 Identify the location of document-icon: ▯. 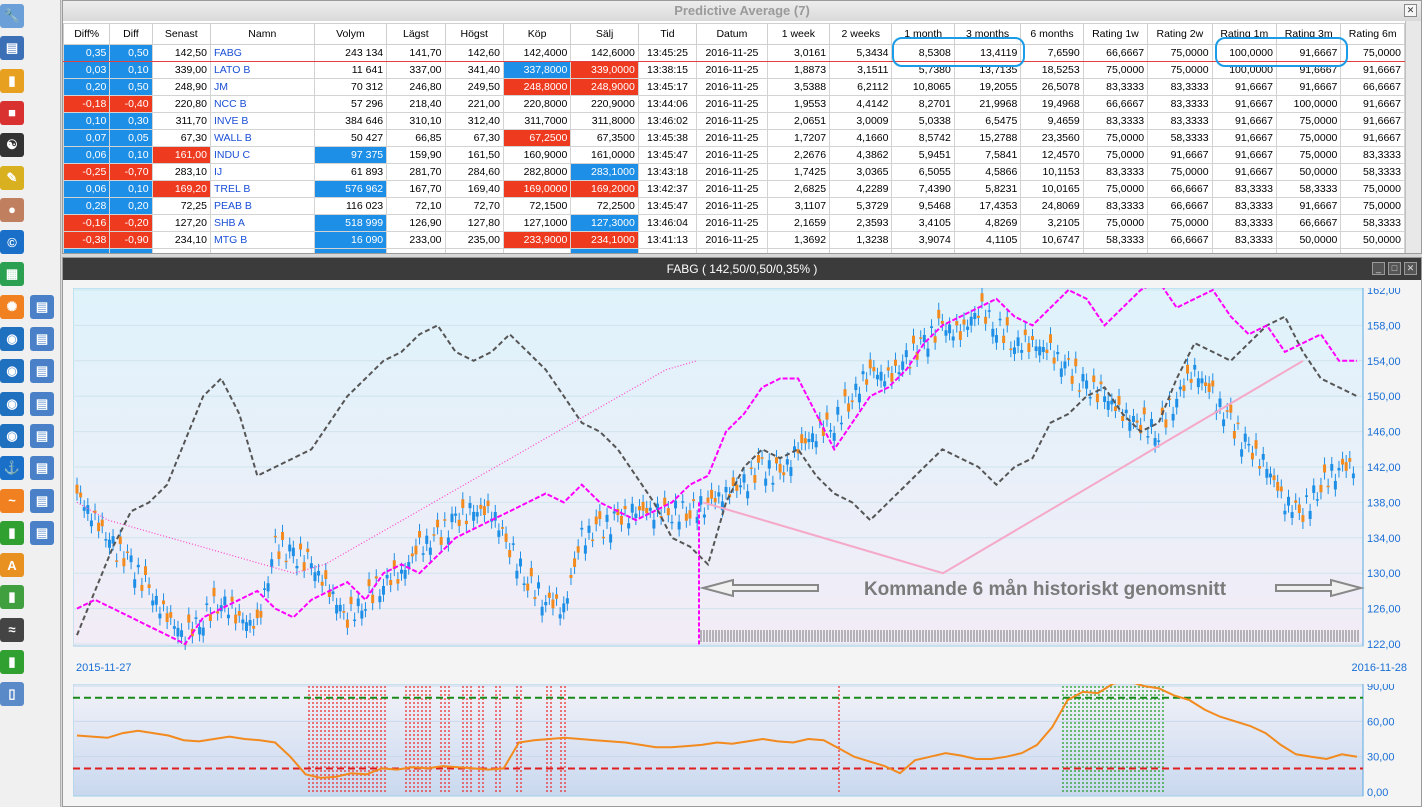
(12, 694).